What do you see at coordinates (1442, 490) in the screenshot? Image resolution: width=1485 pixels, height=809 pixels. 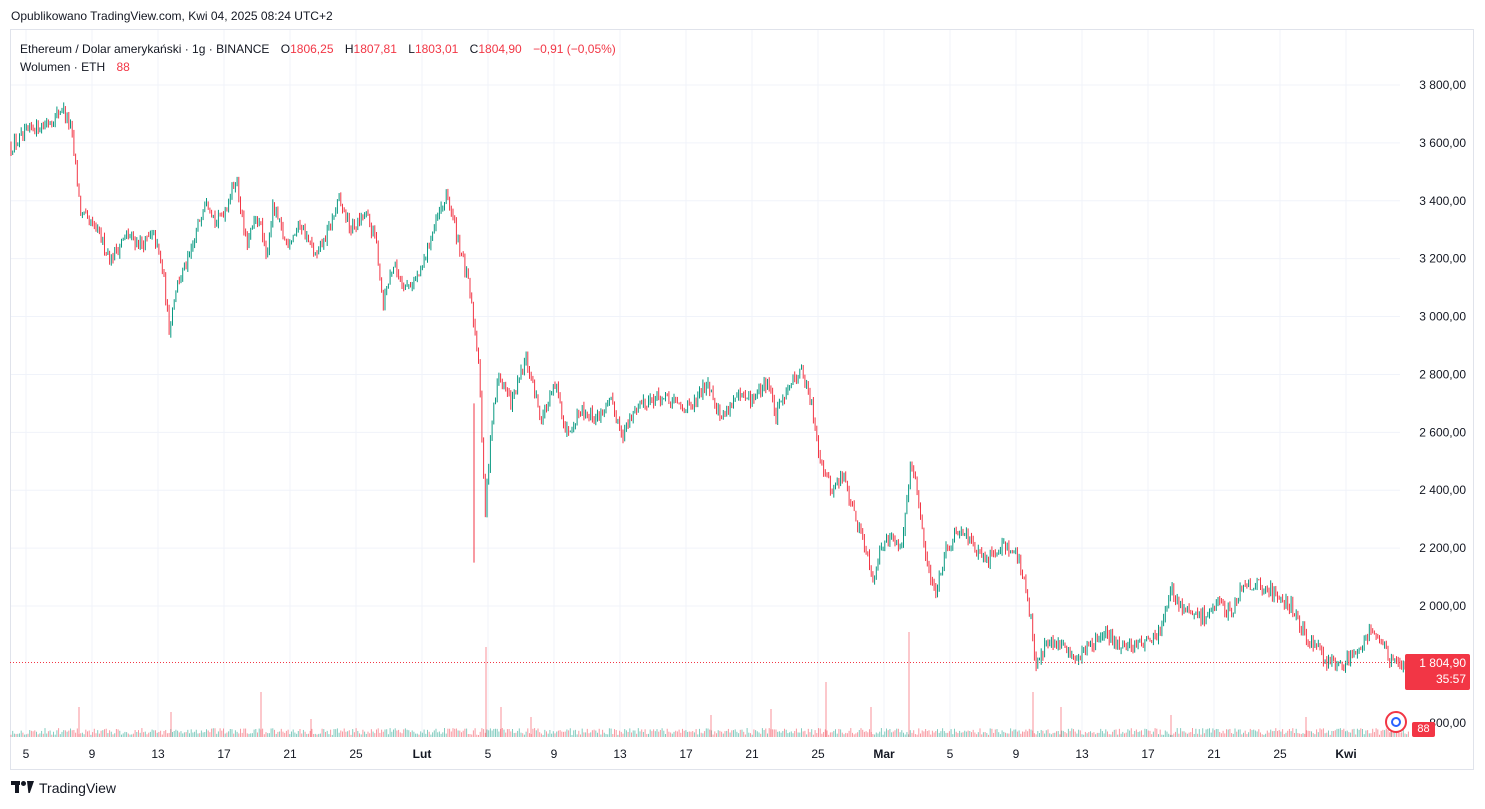 I see `price-axis-label: 2 400,00` at bounding box center [1442, 490].